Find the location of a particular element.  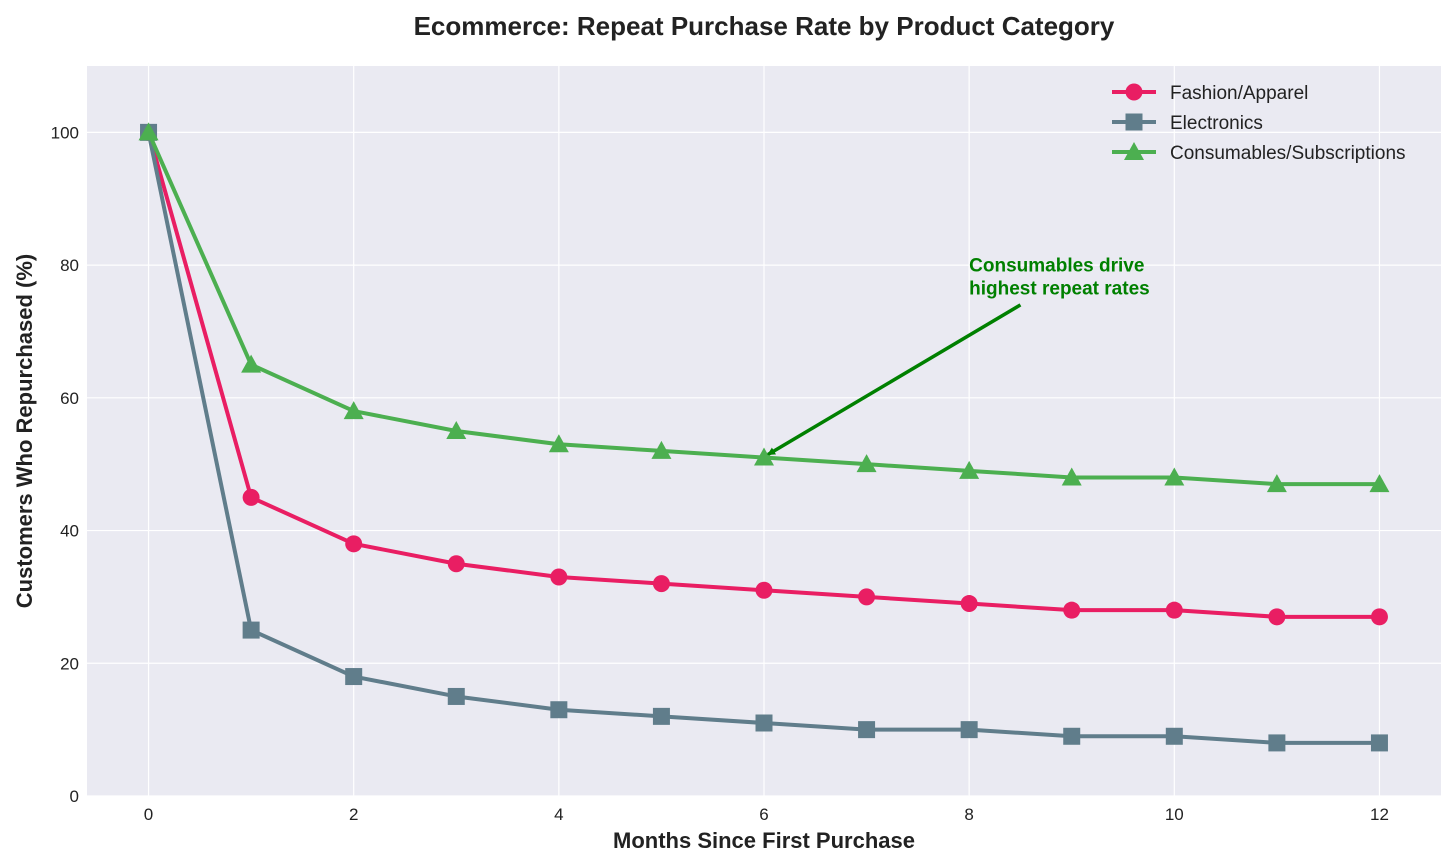

y-tick-label: 80 is located at coordinates (69, 265).